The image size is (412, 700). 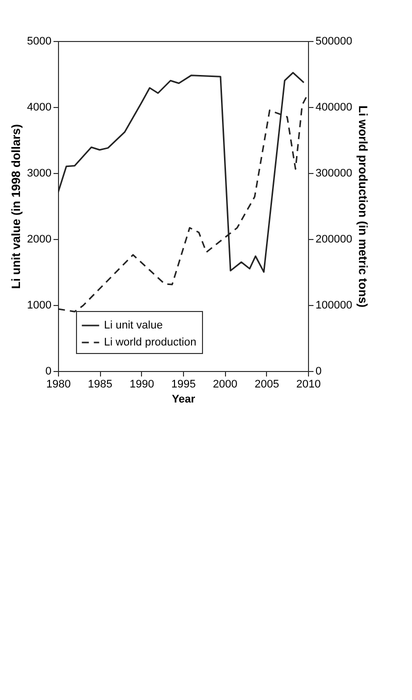 I want to click on x-tick-label: 2000, so click(x=225, y=384).